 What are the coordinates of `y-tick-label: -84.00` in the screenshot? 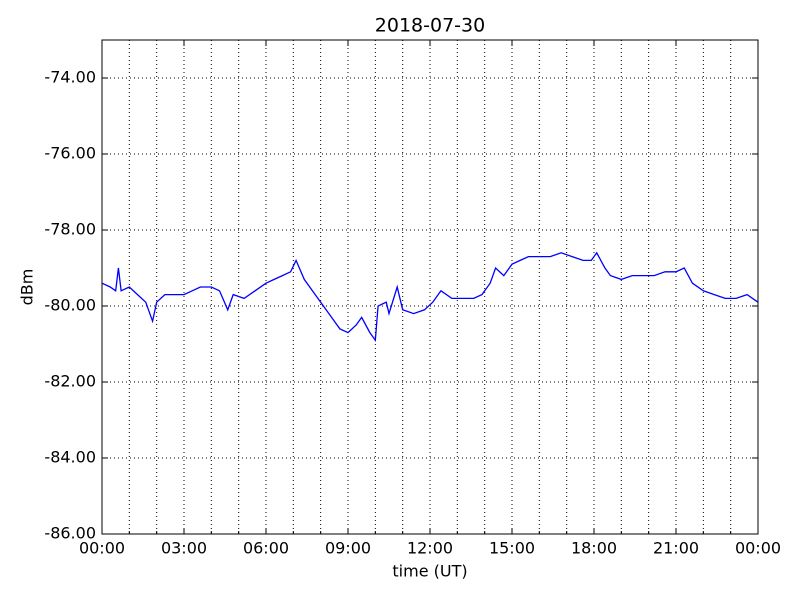 It's located at (70, 457).